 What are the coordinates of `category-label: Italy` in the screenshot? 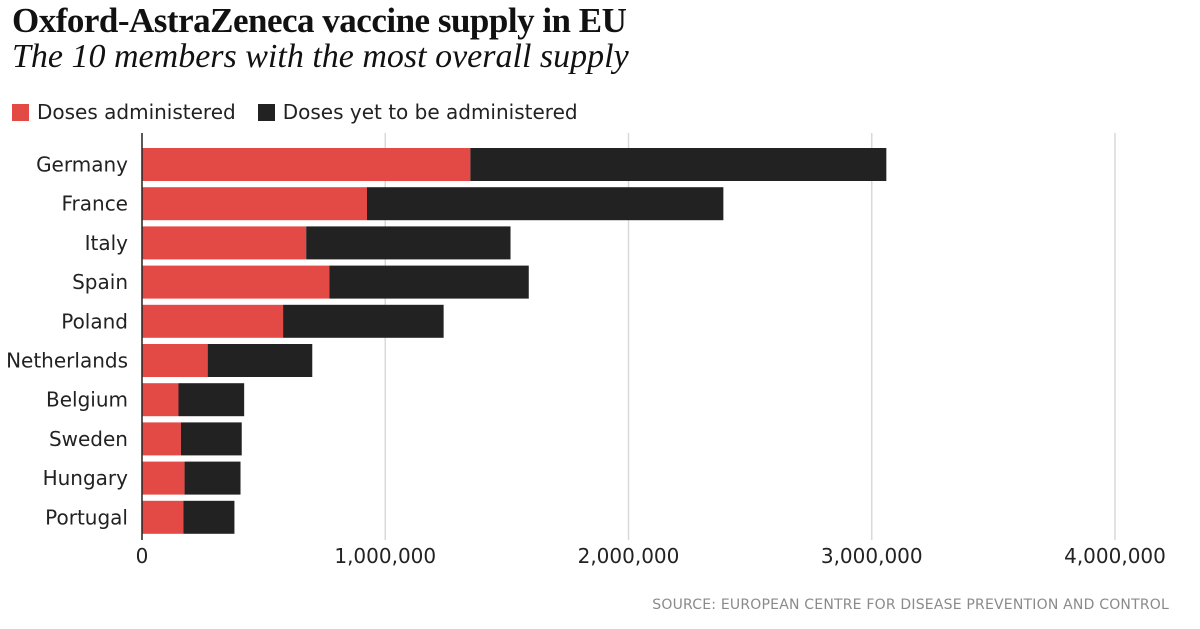 It's located at (107, 243).